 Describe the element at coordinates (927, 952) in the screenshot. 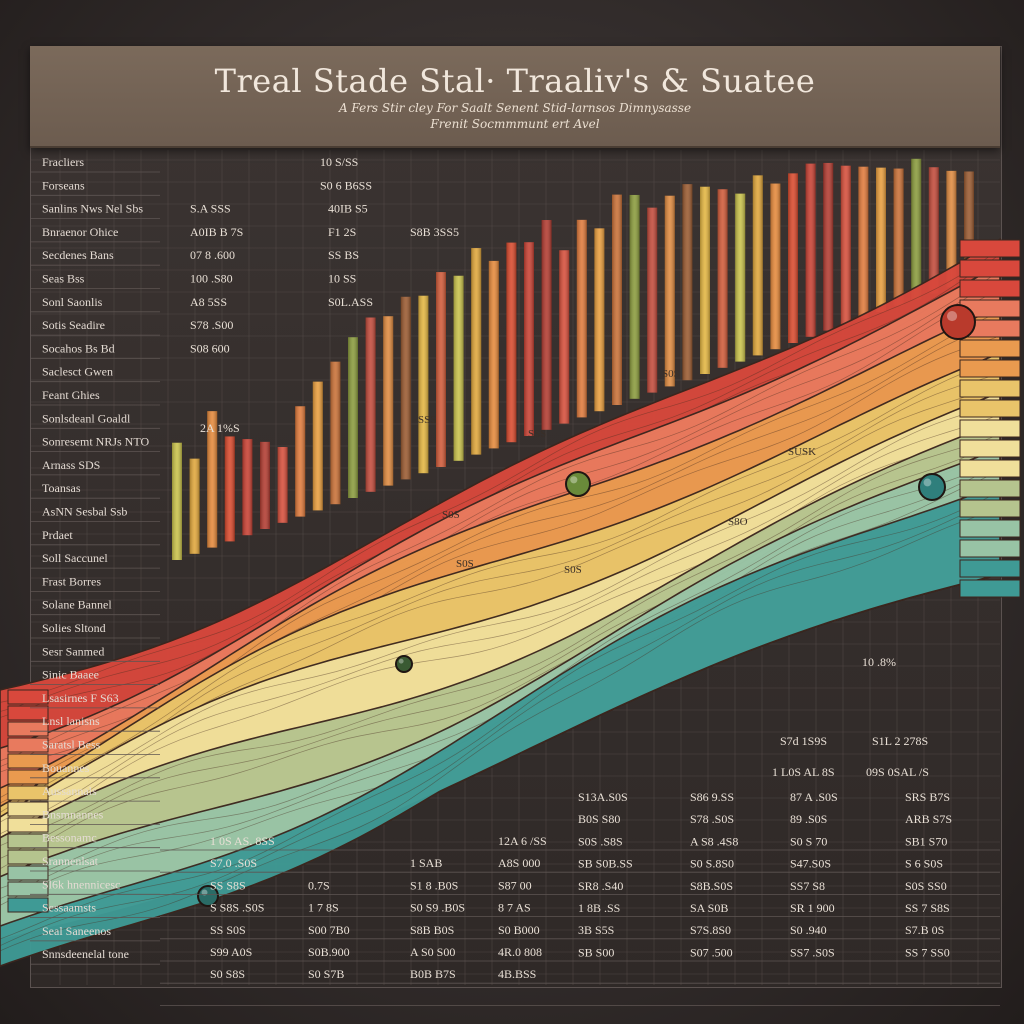

I see `bottom-table-cell: SS 7 SS0` at that location.